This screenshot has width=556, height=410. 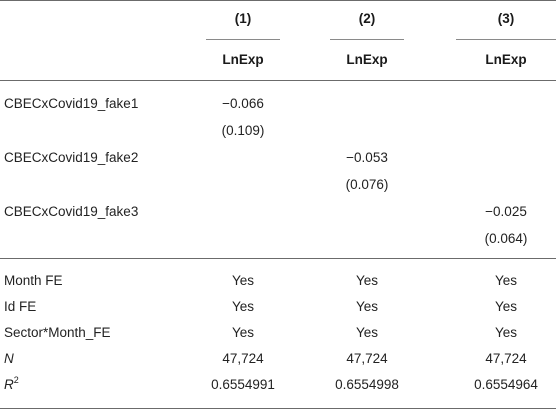 What do you see at coordinates (278, 408) in the screenshot?
I see `bottom-rule` at bounding box center [278, 408].